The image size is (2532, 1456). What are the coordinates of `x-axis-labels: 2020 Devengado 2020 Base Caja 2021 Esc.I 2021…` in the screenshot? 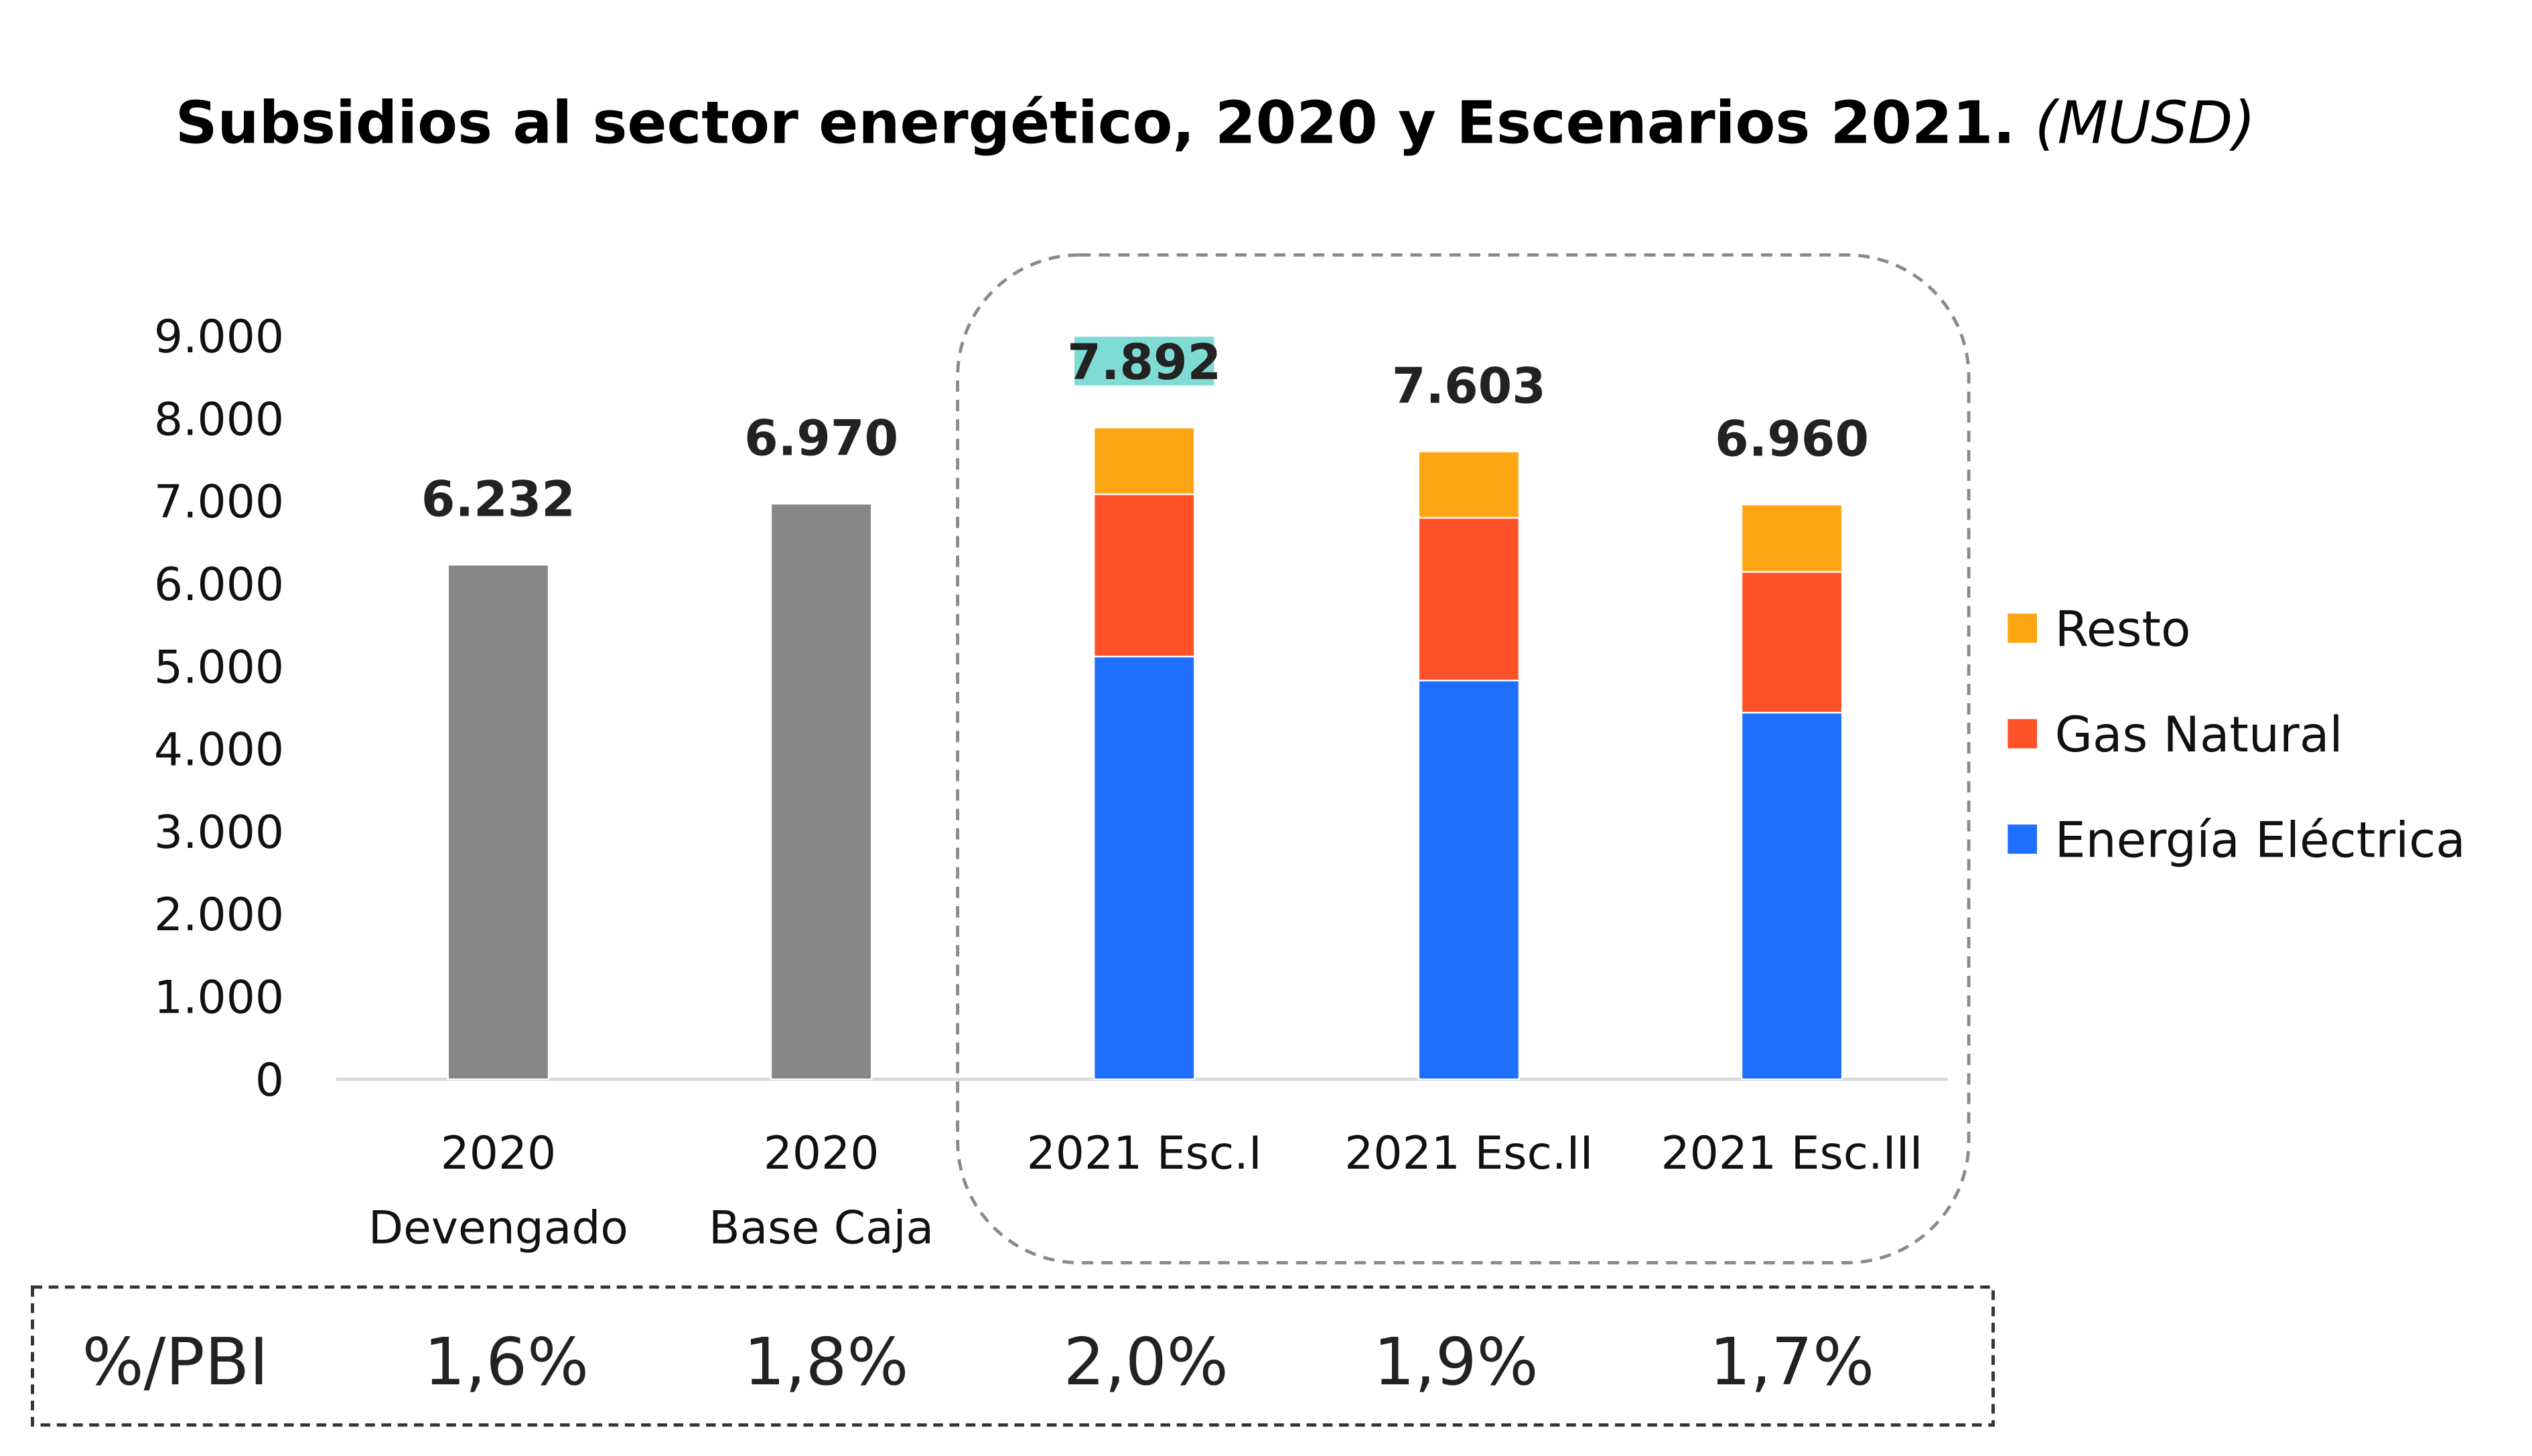 It's located at (1145, 1190).